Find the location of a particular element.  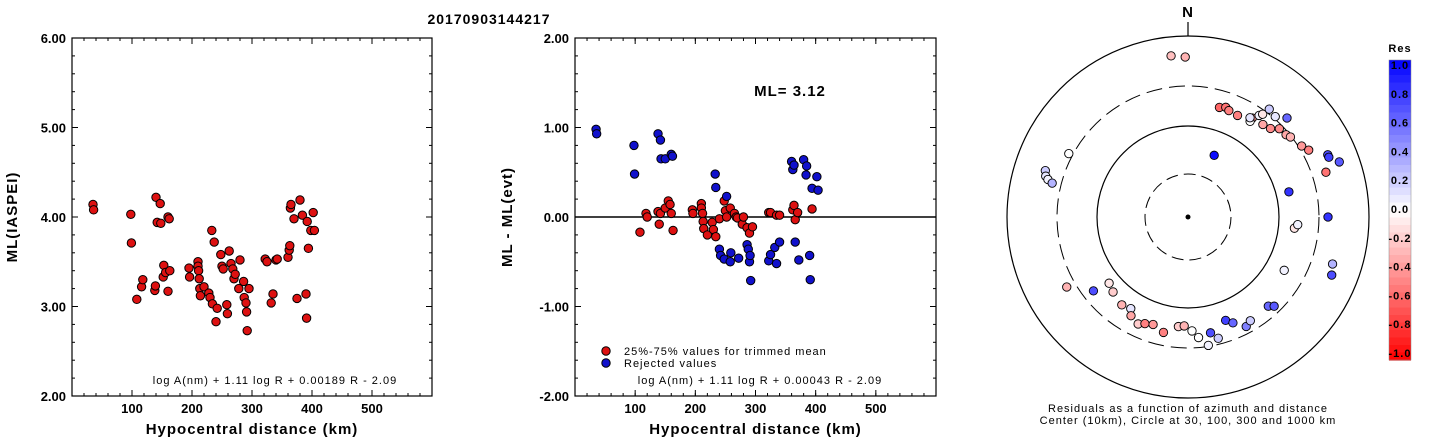

y-axis-title: ML(IASPEI) is located at coordinates (12, 217).